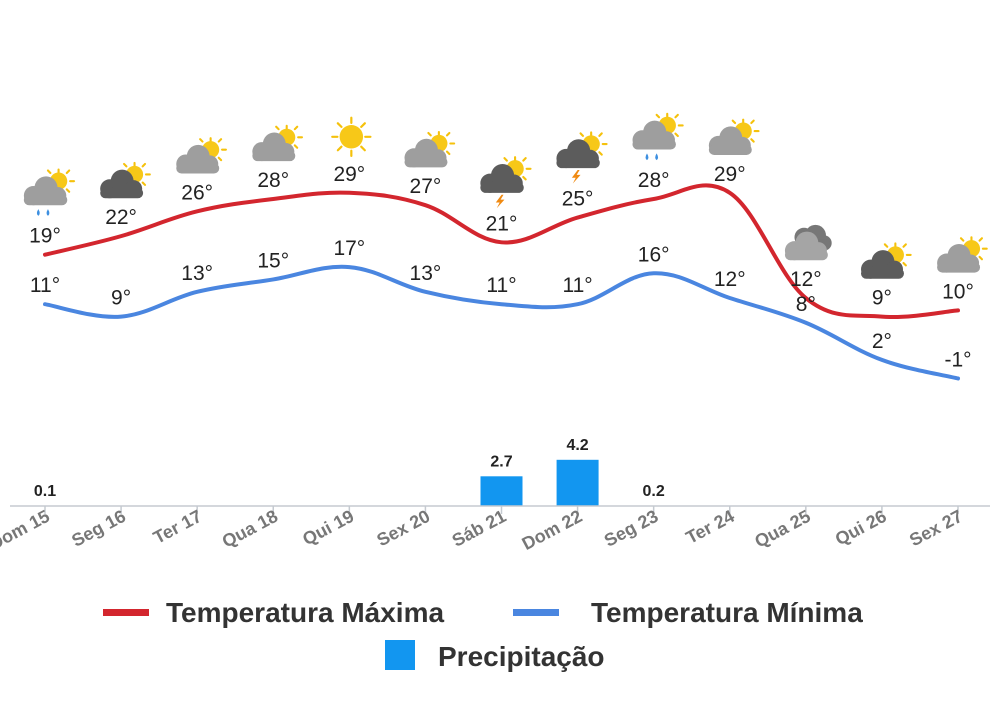 The image size is (1000, 715). I want to click on min-temp-label: 2°, so click(882, 341).